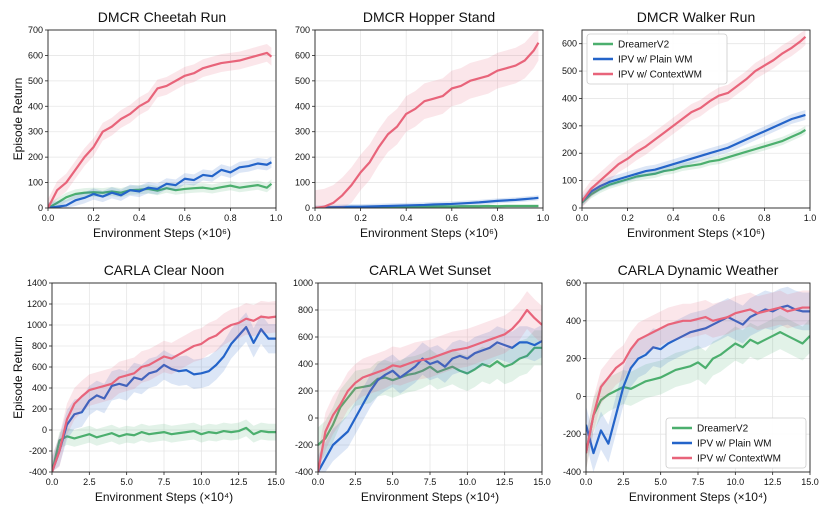  What do you see at coordinates (505, 482) in the screenshot?
I see `x-tick-label: 12.5` at bounding box center [505, 482].